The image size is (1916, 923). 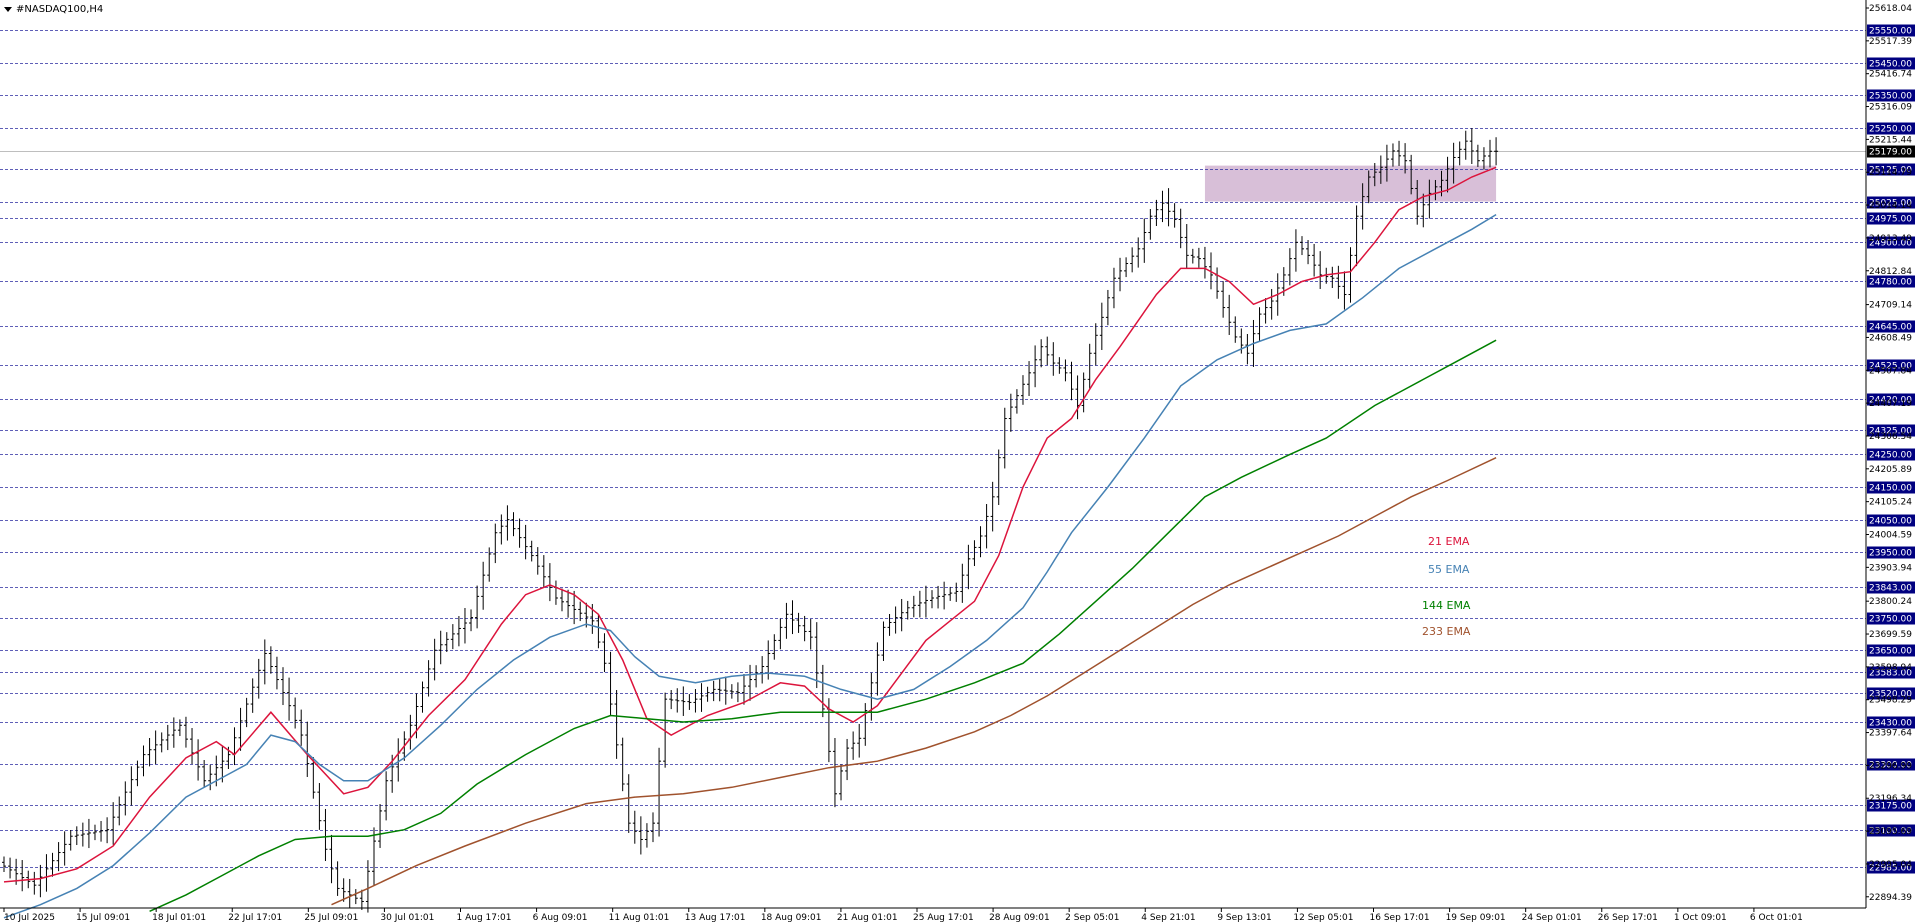 What do you see at coordinates (1891, 151) in the screenshot?
I see `current-price-tag-bg` at bounding box center [1891, 151].